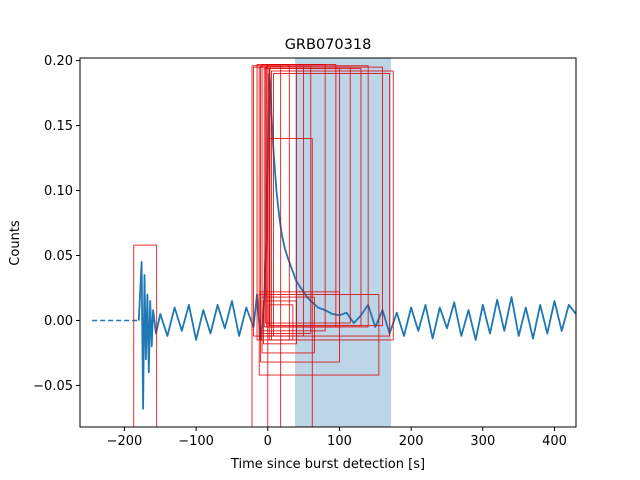  I want to click on y-tick-label: 0.20, so click(58, 61).